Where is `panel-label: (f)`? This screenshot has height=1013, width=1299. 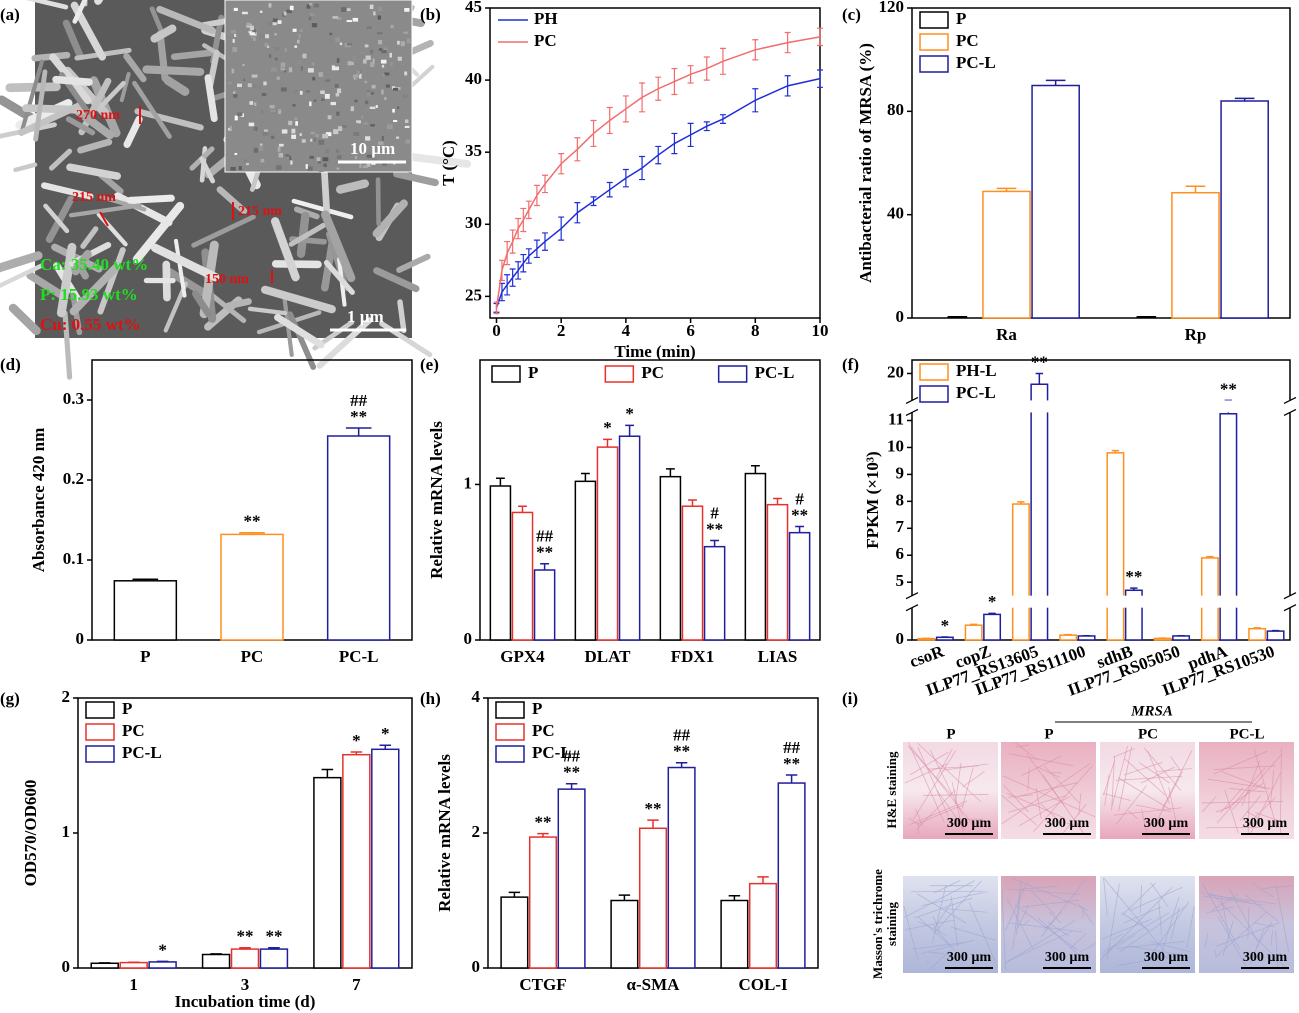 panel-label: (f) is located at coordinates (850, 364).